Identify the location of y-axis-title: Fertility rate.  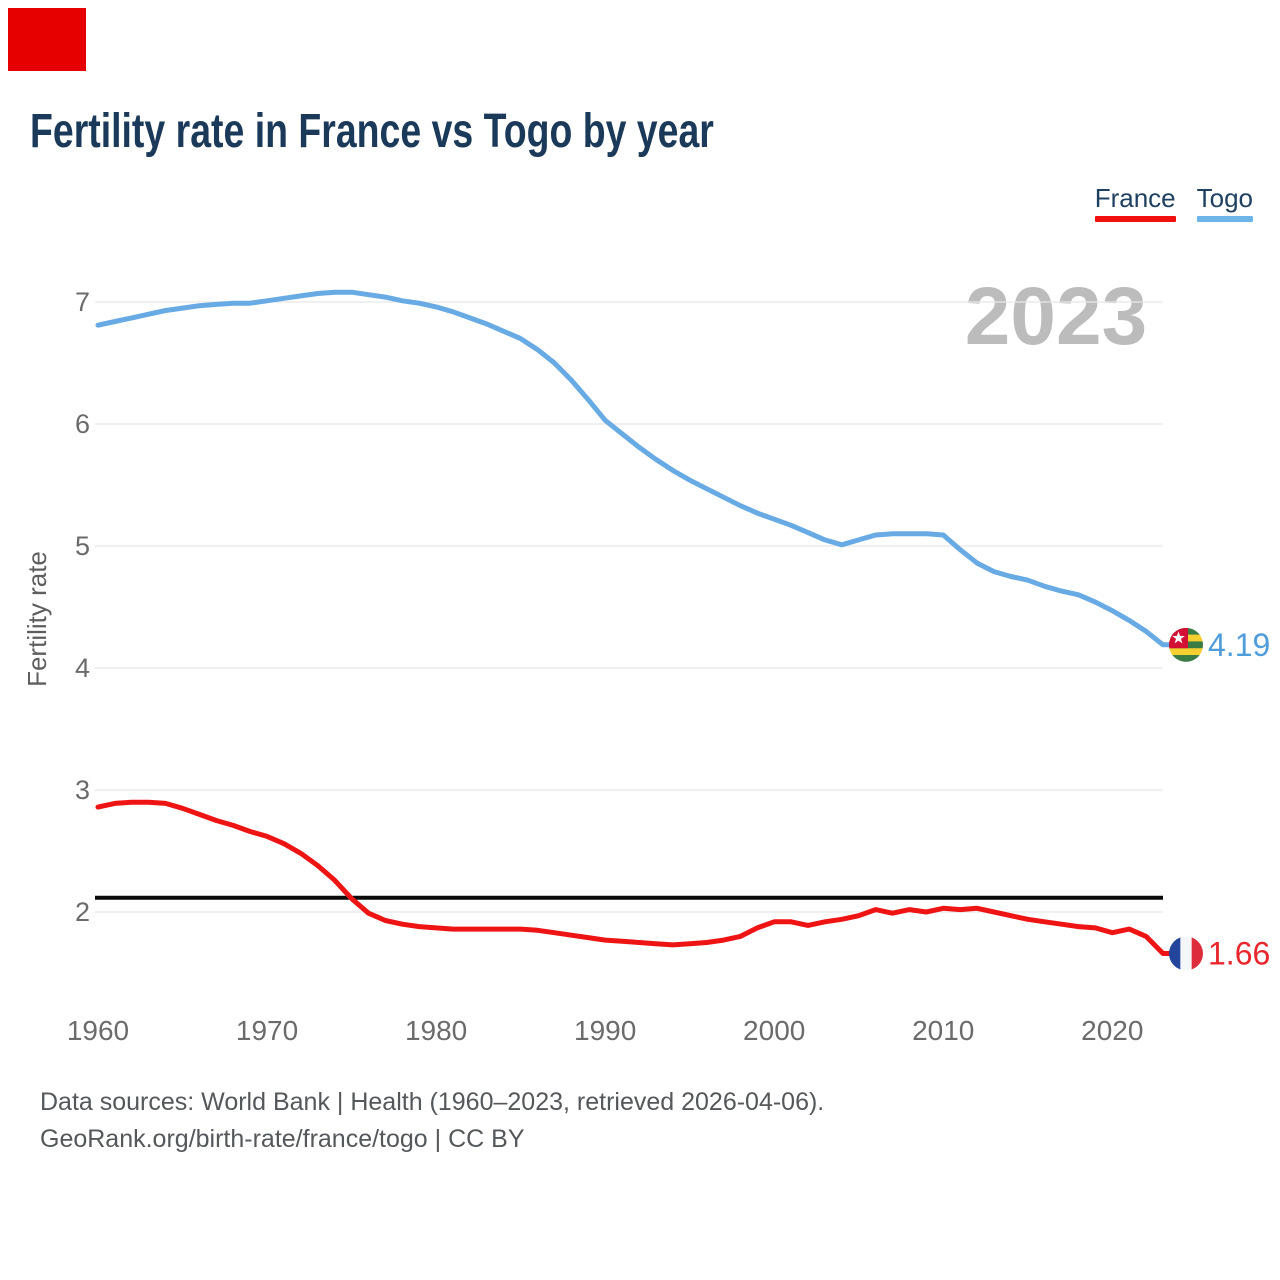
(37, 619).